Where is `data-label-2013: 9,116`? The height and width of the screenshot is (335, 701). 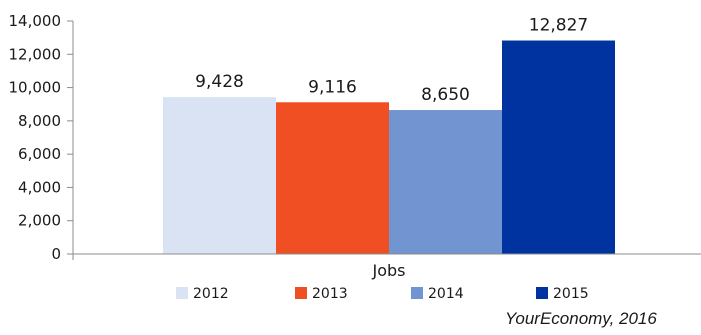
data-label-2013: 9,116 is located at coordinates (332, 87).